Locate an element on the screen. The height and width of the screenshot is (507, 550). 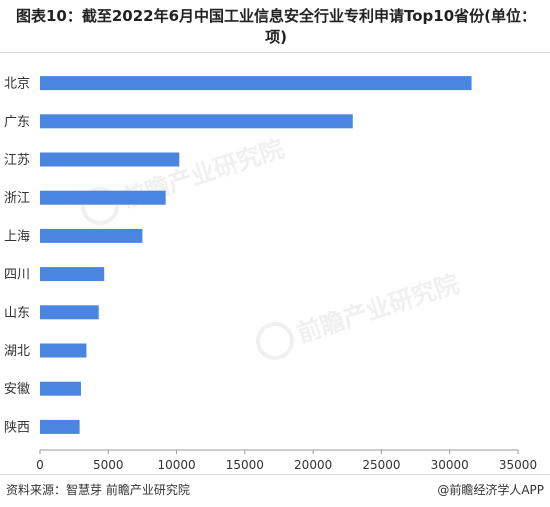
x-tick-label: 5000 is located at coordinates (108, 465).